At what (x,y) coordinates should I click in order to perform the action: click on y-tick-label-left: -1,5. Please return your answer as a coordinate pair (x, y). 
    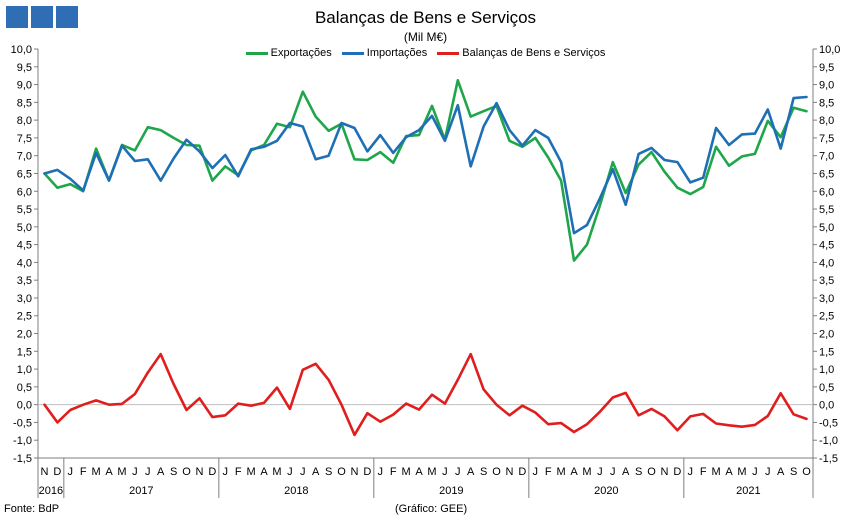
    Looking at the image, I should click on (22, 459).